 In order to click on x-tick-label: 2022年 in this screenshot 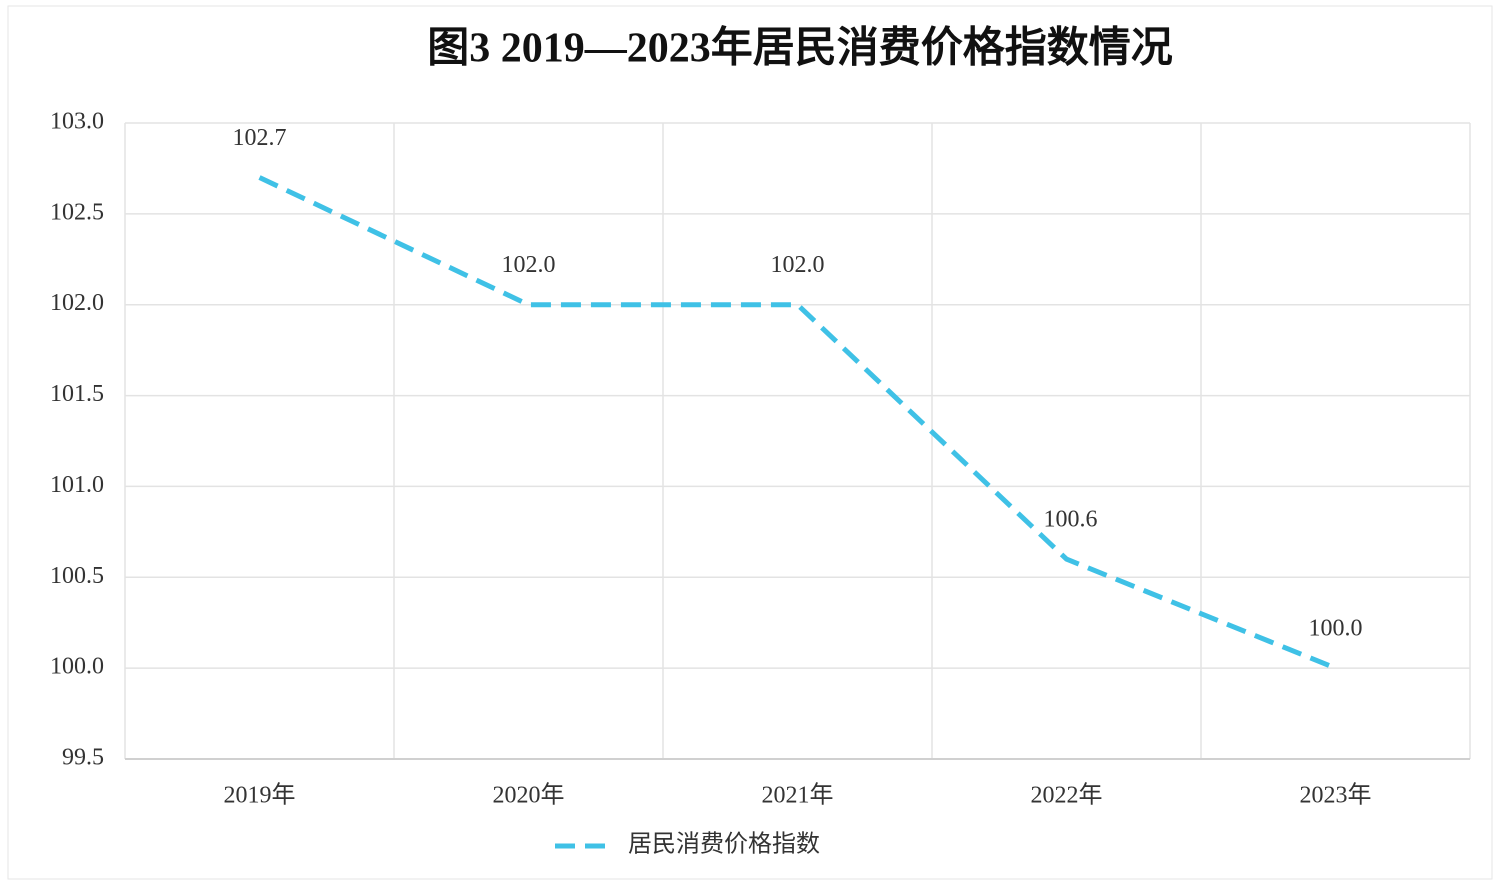, I will do `click(1067, 795)`.